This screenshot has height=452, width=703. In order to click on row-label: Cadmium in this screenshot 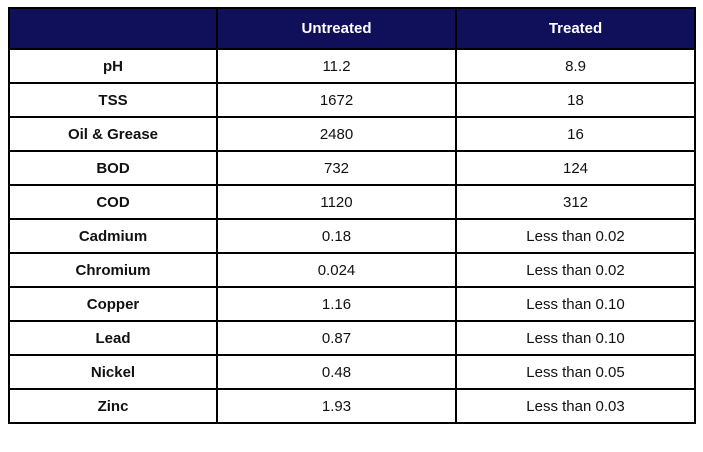, I will do `click(113, 236)`.